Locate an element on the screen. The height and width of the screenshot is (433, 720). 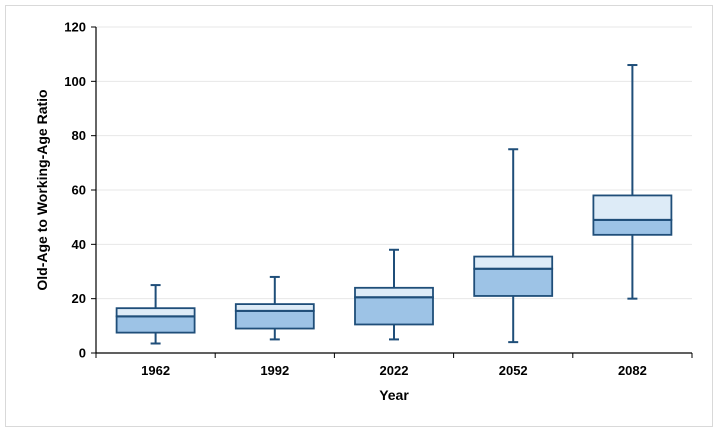
box-2052 is located at coordinates (513, 246).